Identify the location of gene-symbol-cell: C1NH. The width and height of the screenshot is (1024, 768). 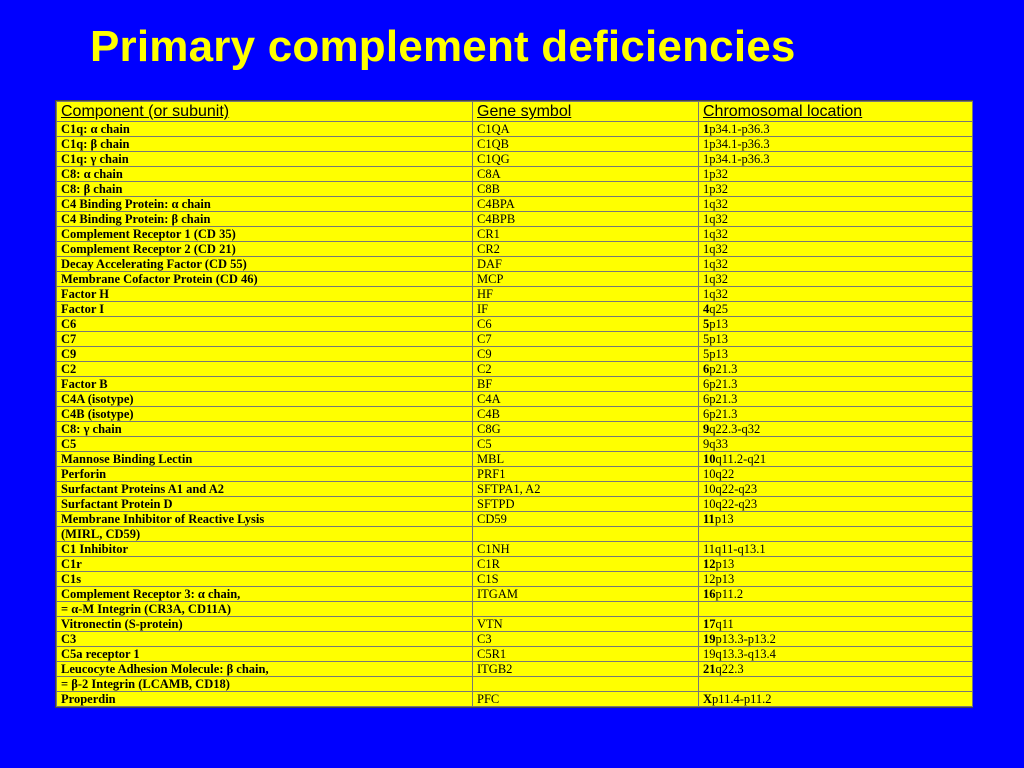
(585, 549).